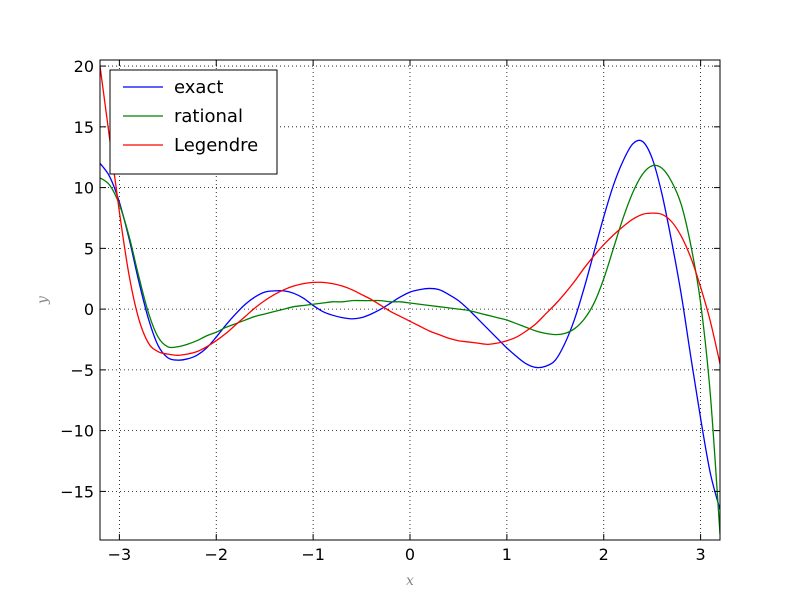 The image size is (800, 600). Describe the element at coordinates (216, 554) in the screenshot. I see `x-tick-label: −2` at that location.